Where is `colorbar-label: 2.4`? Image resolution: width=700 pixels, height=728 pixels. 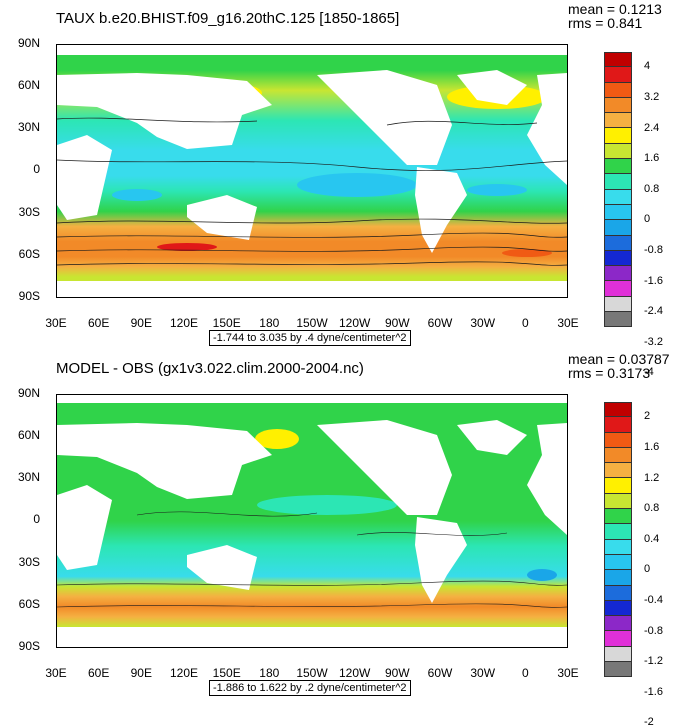 colorbar-label: 2.4 is located at coordinates (652, 127).